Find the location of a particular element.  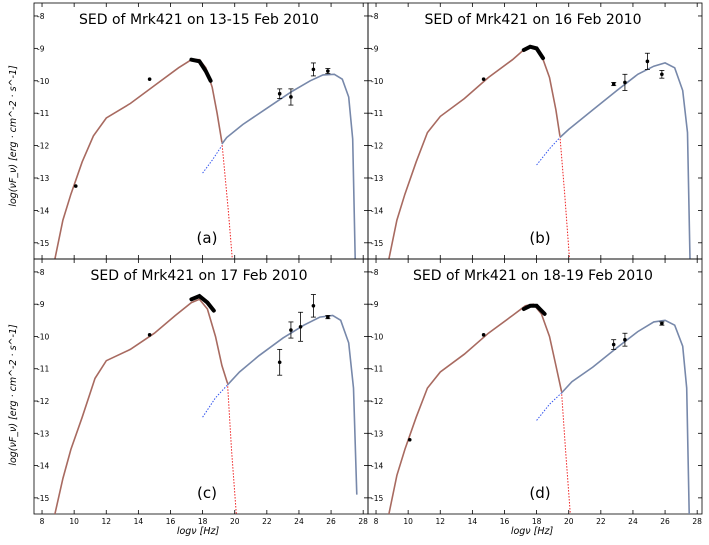

panel-tag: (d) is located at coordinates (539, 493).